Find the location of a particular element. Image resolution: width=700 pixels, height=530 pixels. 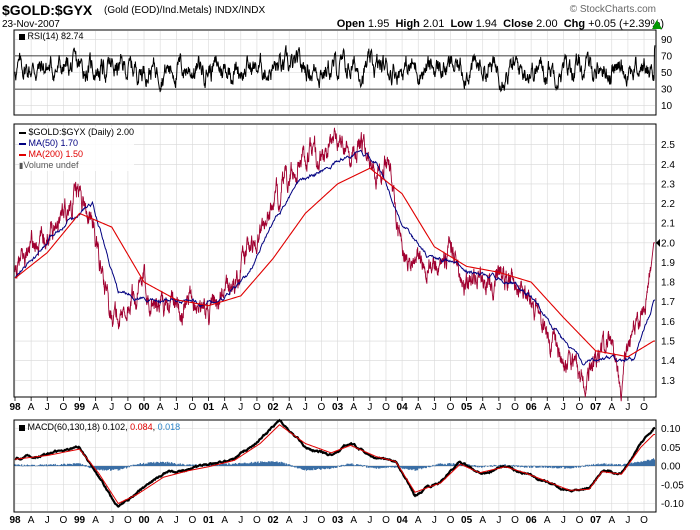

rsi-tick-label: 30 is located at coordinates (667, 90).